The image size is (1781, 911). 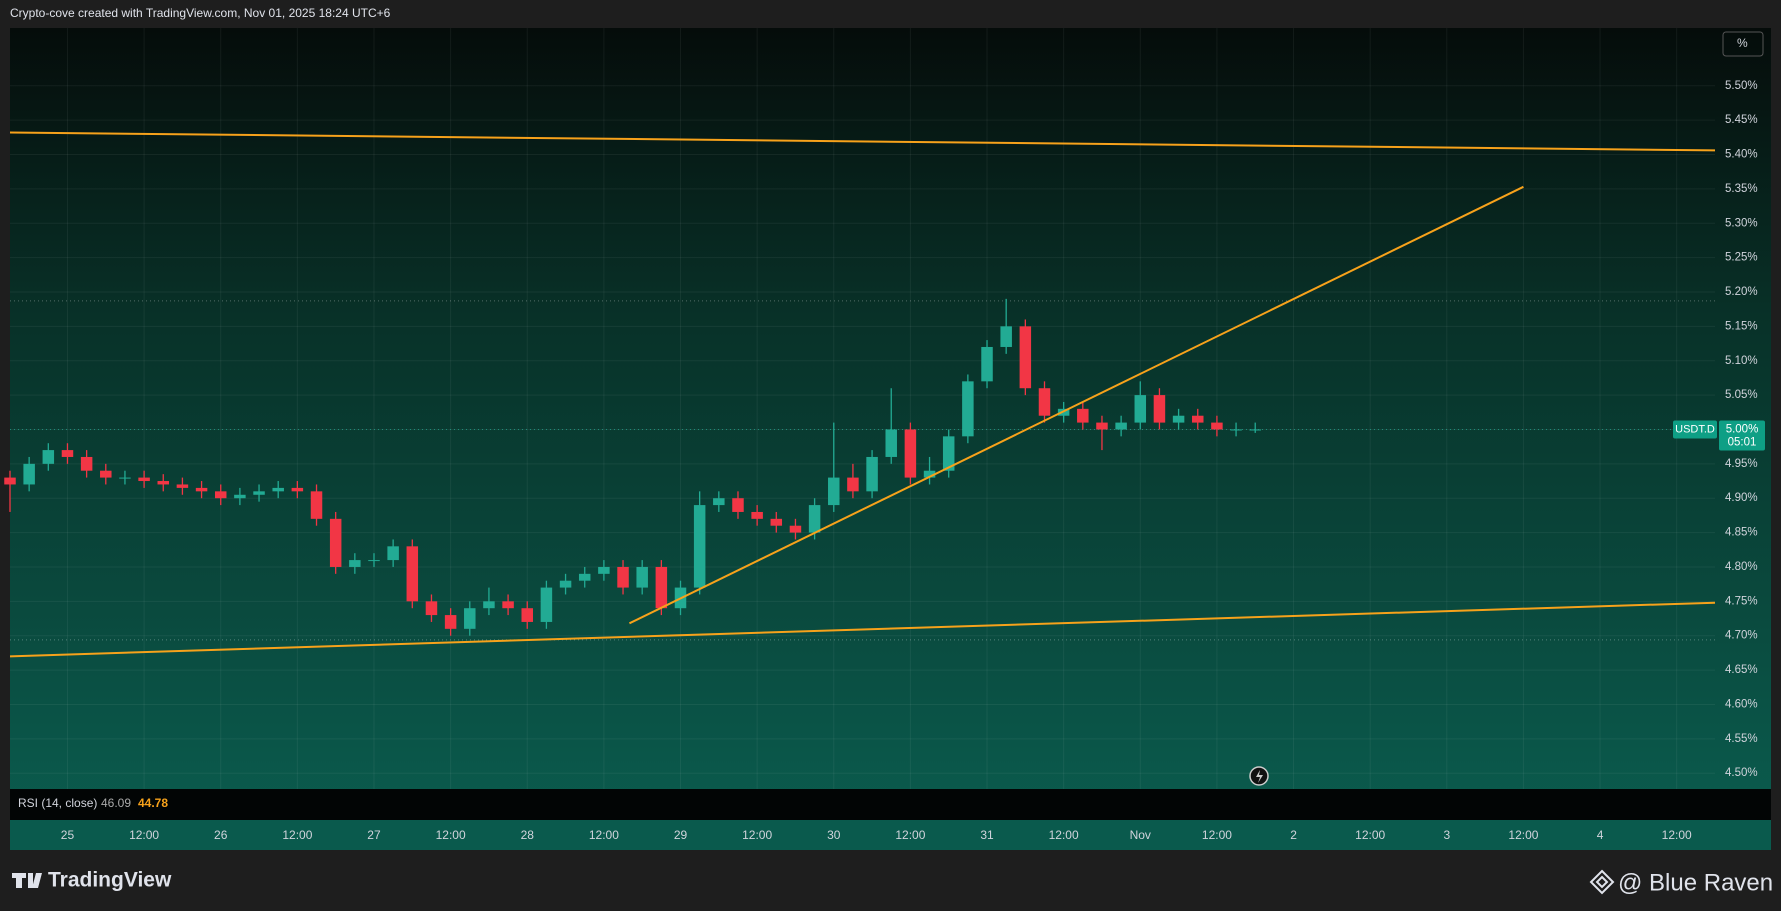 I want to click on countdown-label: 05:01, so click(x=1742, y=442).